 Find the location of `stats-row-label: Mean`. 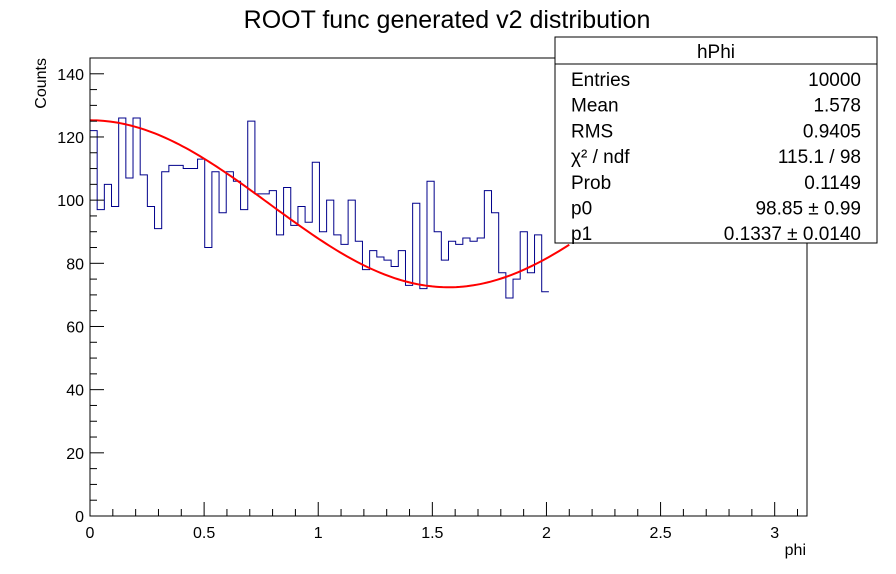

stats-row-label: Mean is located at coordinates (595, 106).